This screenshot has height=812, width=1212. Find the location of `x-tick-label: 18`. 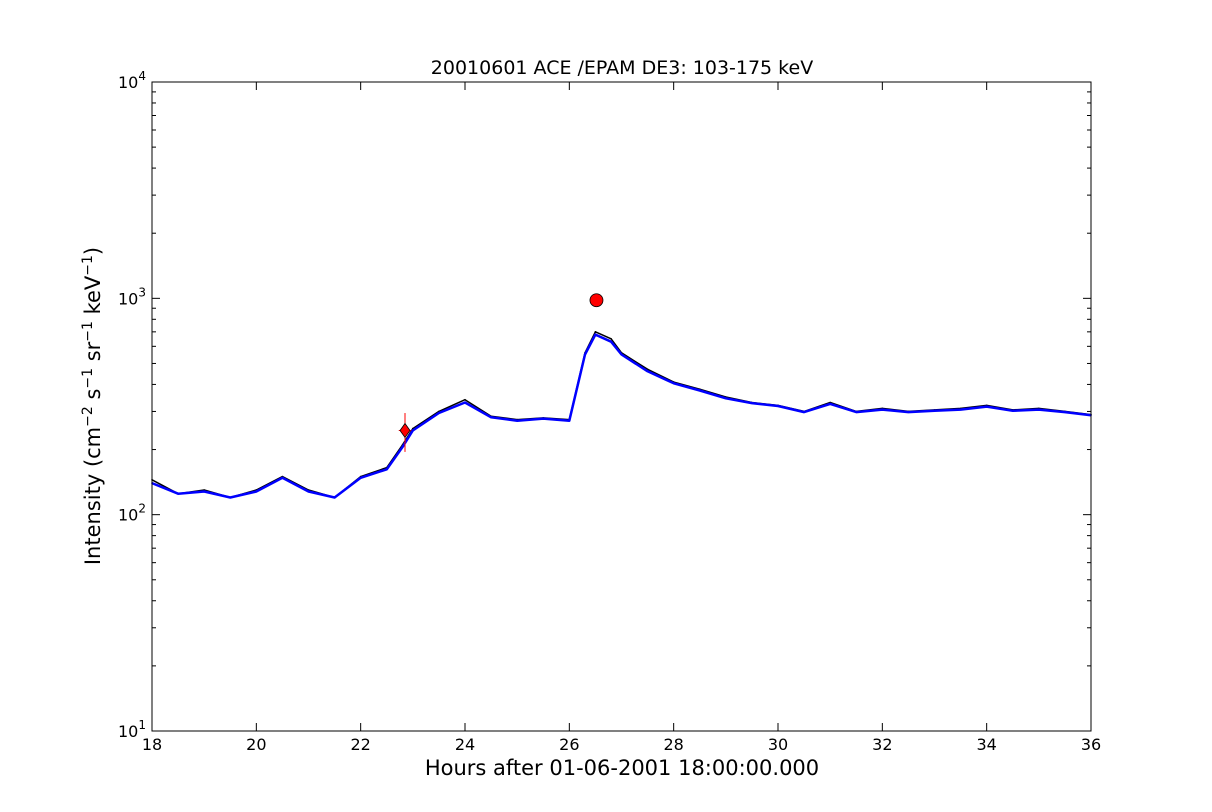

x-tick-label: 18 is located at coordinates (152, 744).